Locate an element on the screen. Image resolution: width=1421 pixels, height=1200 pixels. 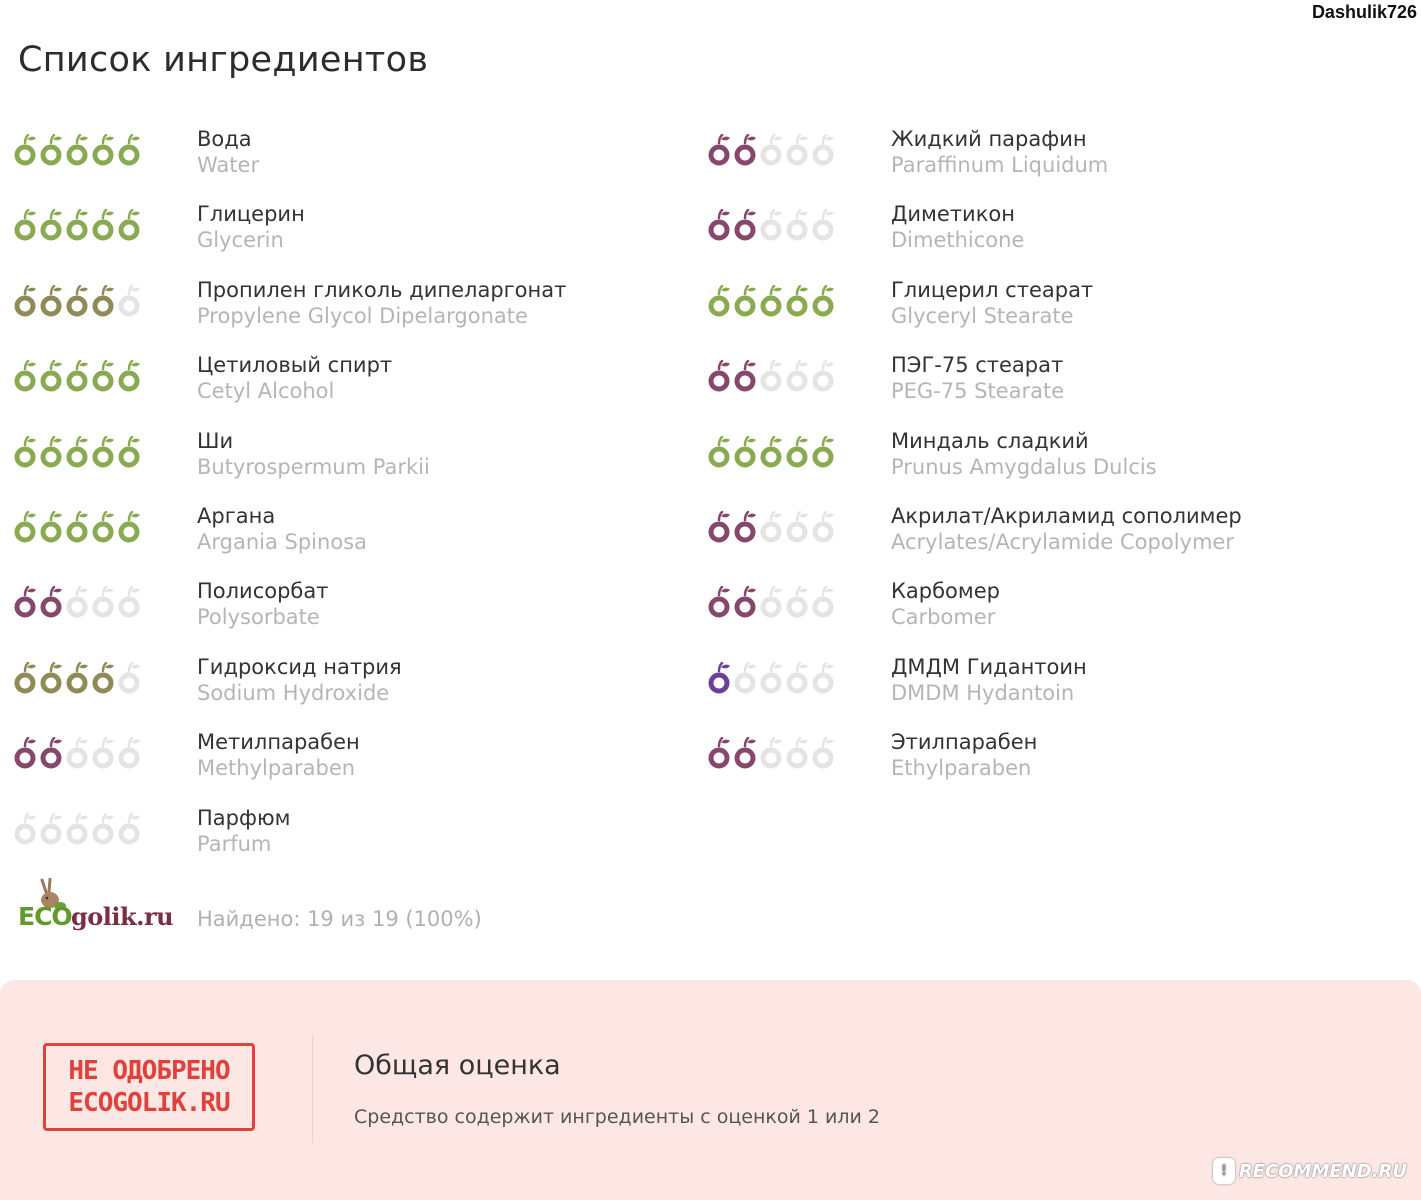
ingredient-names: Миндаль сладкий Prunus Amygdalus Dulcis is located at coordinates (1024, 454).